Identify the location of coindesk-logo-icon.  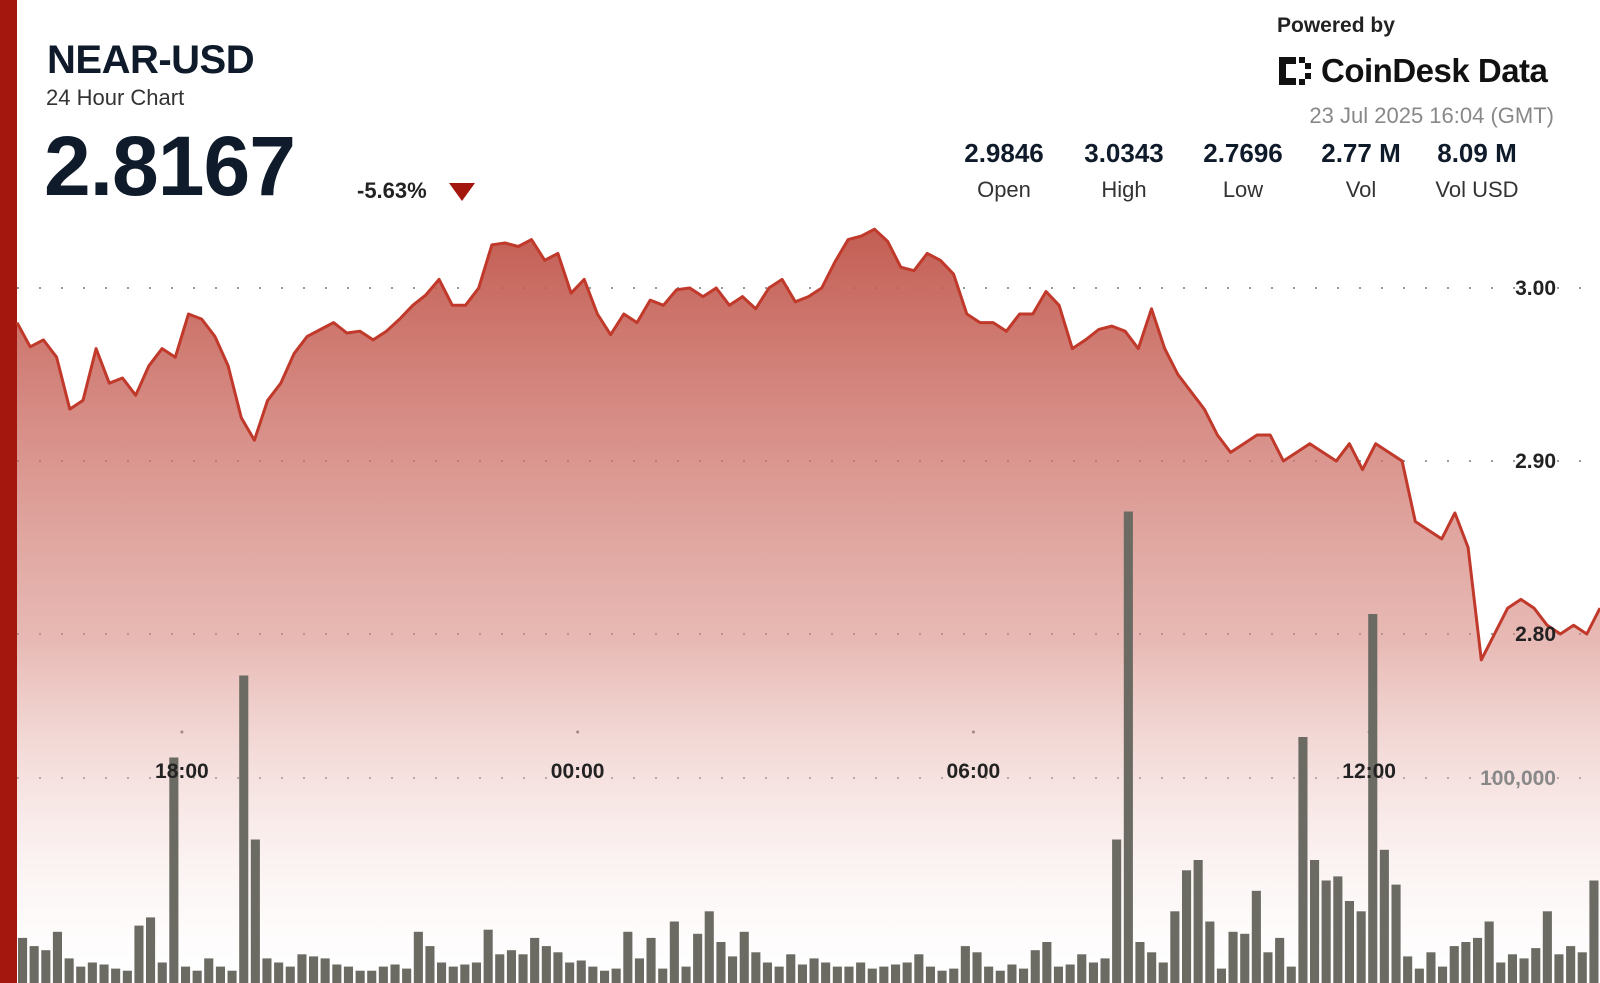
(1295, 71).